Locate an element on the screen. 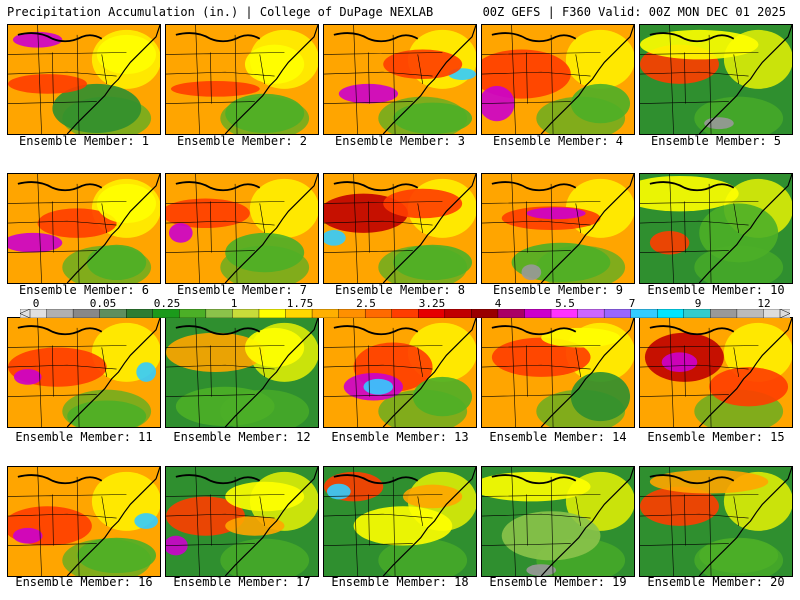 Image resolution: width=800 pixels, height=600 pixels. member-caption: Ensemble Member: 11 is located at coordinates (84, 437).